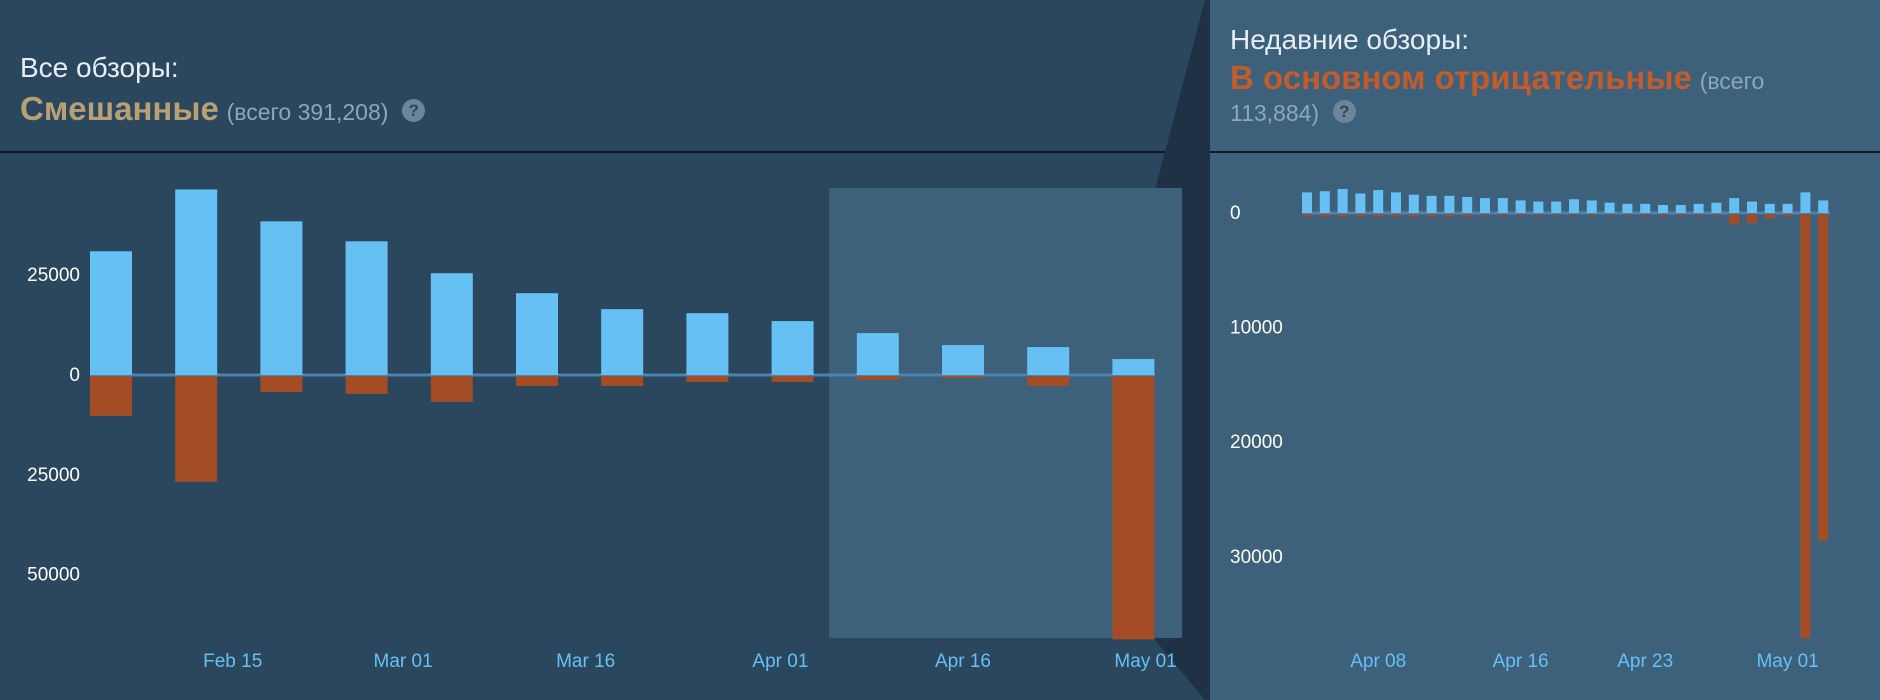 This screenshot has height=700, width=1880. What do you see at coordinates (403, 661) in the screenshot?
I see `x-tick-label: Mar 01` at bounding box center [403, 661].